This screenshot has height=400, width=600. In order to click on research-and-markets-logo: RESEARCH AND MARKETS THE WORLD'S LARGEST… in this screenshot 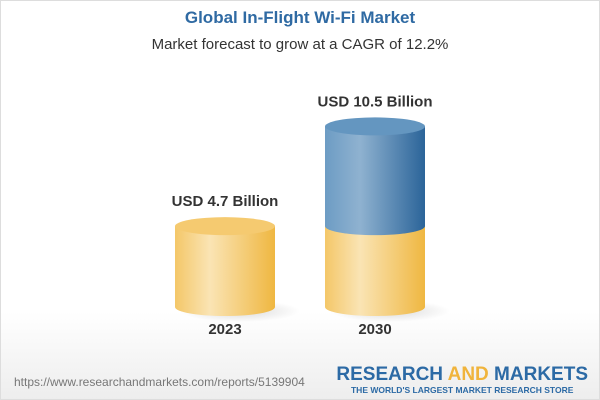, I will do `click(462, 380)`.